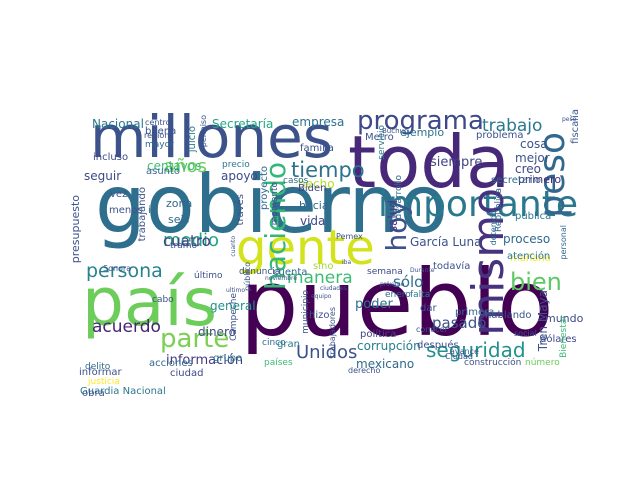 This screenshot has height=480, width=640. What do you see at coordinates (296, 181) in the screenshot?
I see `cloud-word: casos` at bounding box center [296, 181].